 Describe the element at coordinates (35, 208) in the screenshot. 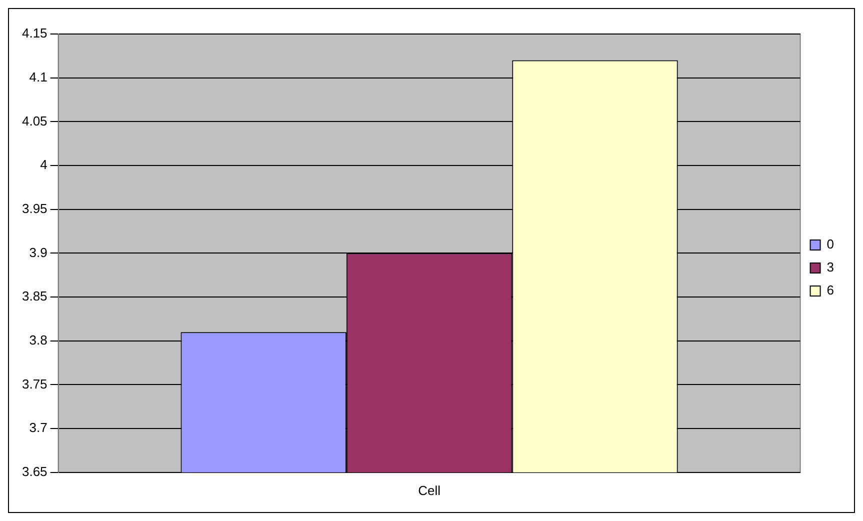

I see `y-tick-label: 3.95` at that location.